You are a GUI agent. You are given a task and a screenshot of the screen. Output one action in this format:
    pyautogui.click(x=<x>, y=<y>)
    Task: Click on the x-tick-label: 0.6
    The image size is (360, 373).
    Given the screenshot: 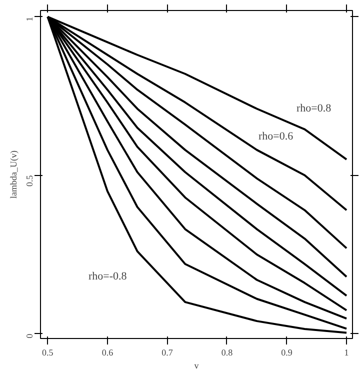 What is the action you would take?
    pyautogui.click(x=108, y=353)
    